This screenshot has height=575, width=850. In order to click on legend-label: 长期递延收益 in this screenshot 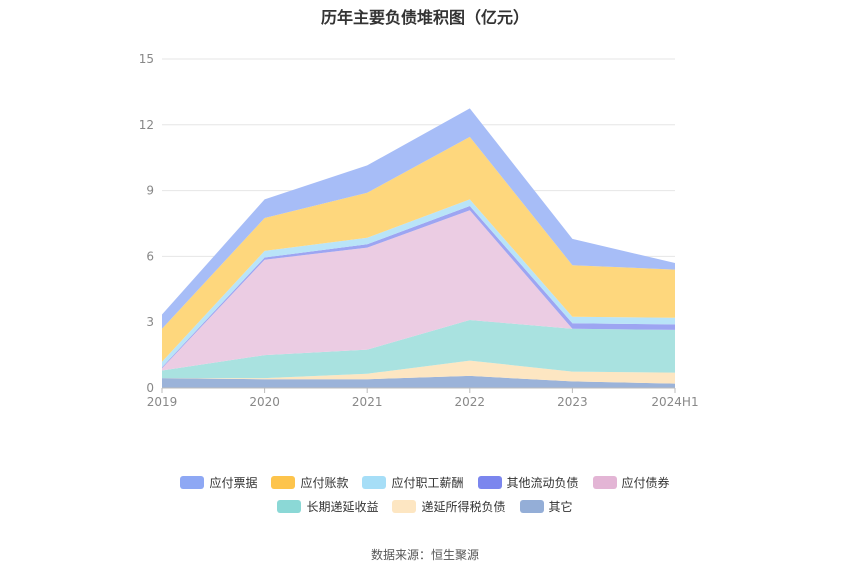, I will do `click(342, 507)`.